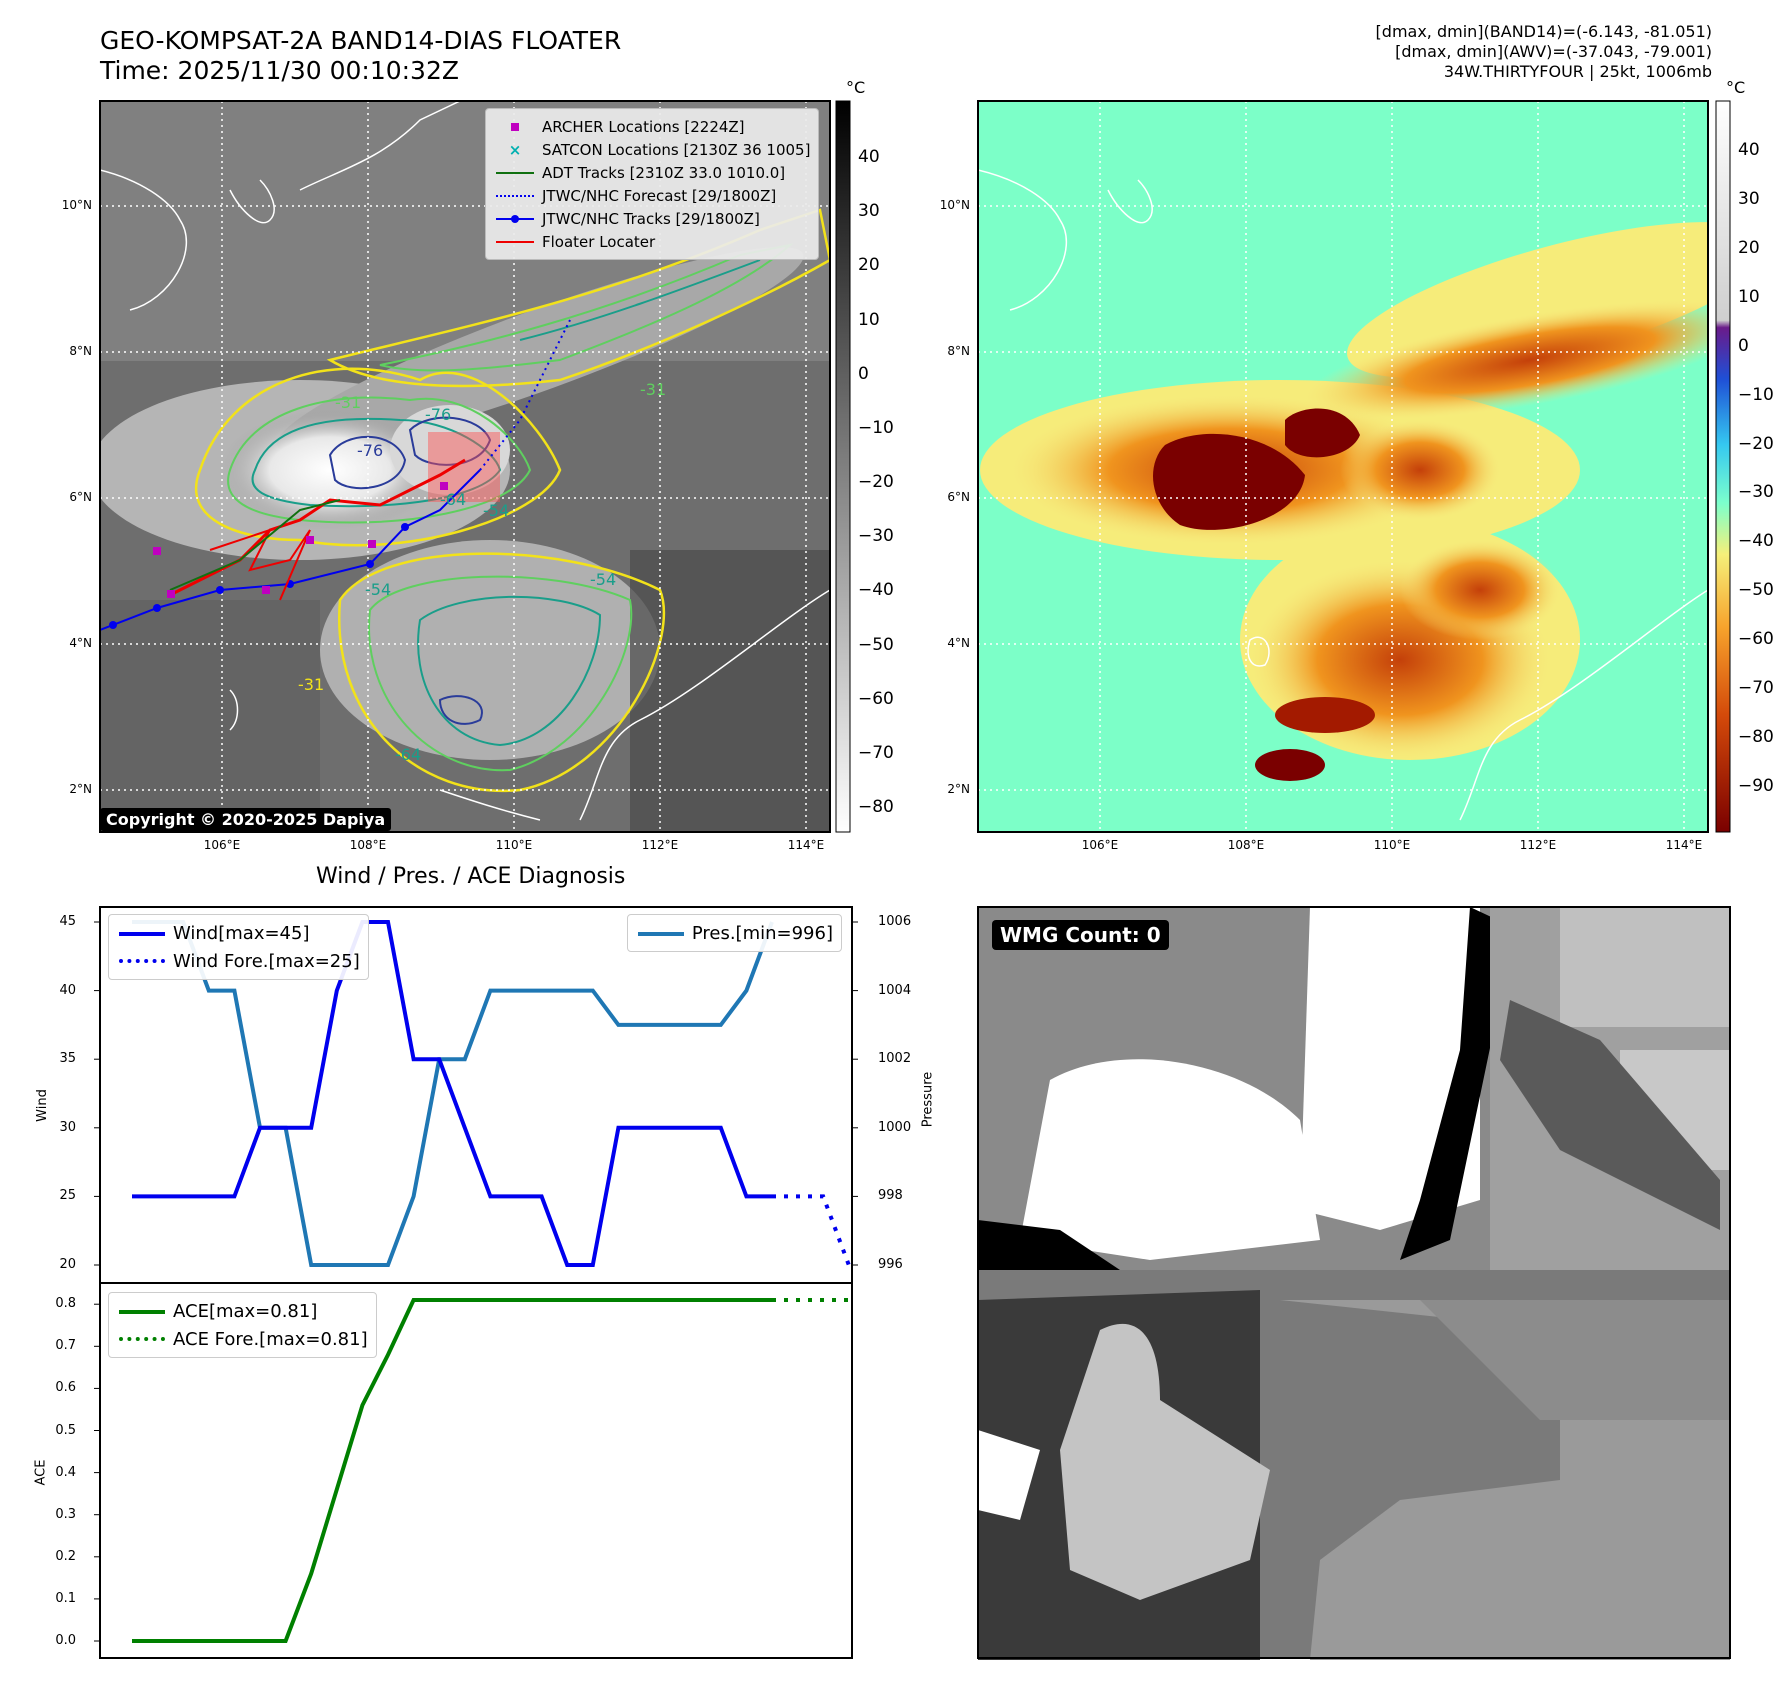 Image resolution: width=1792 pixels, height=1690 pixels. What do you see at coordinates (876, 427) in the screenshot?
I see `ir-colorbar-tick: −10` at bounding box center [876, 427].